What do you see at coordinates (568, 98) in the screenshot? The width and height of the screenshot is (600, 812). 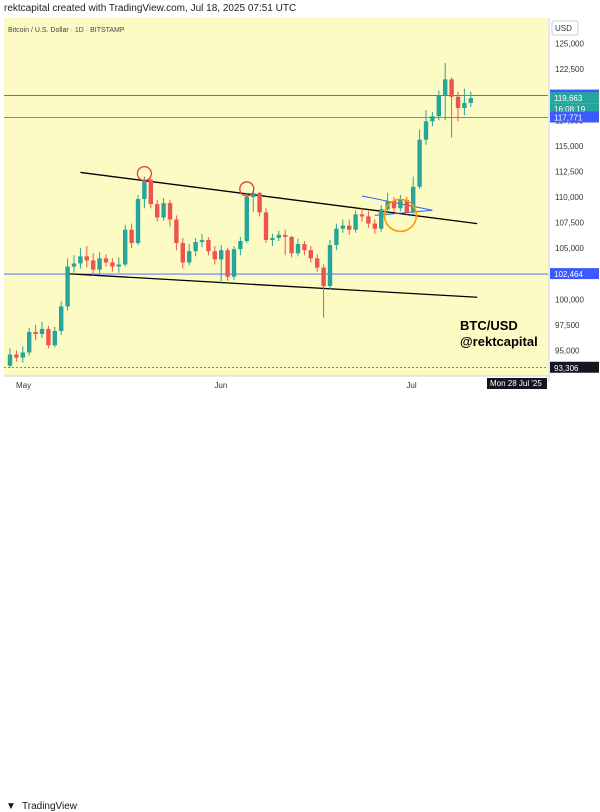 I see `price-label: 119,663` at bounding box center [568, 98].